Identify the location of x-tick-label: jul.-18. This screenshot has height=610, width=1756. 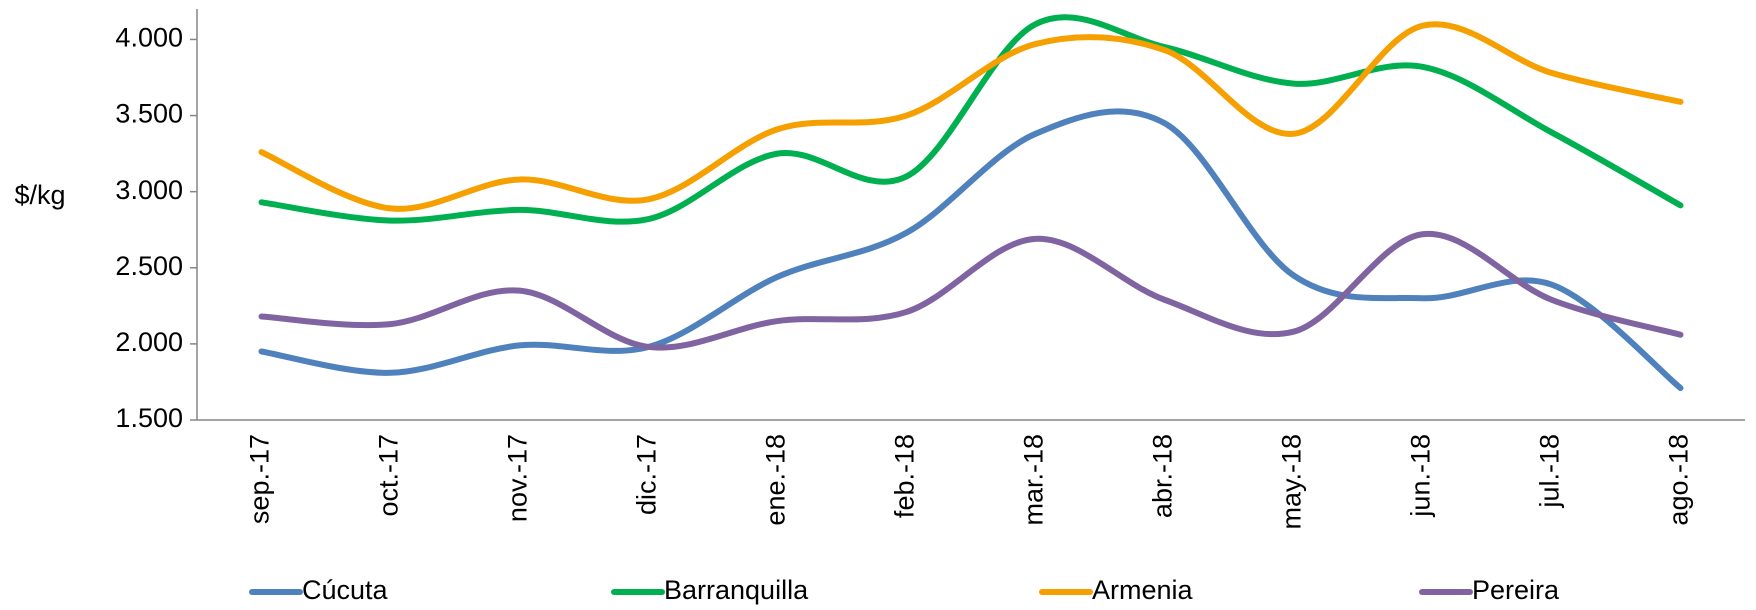
(1550, 471).